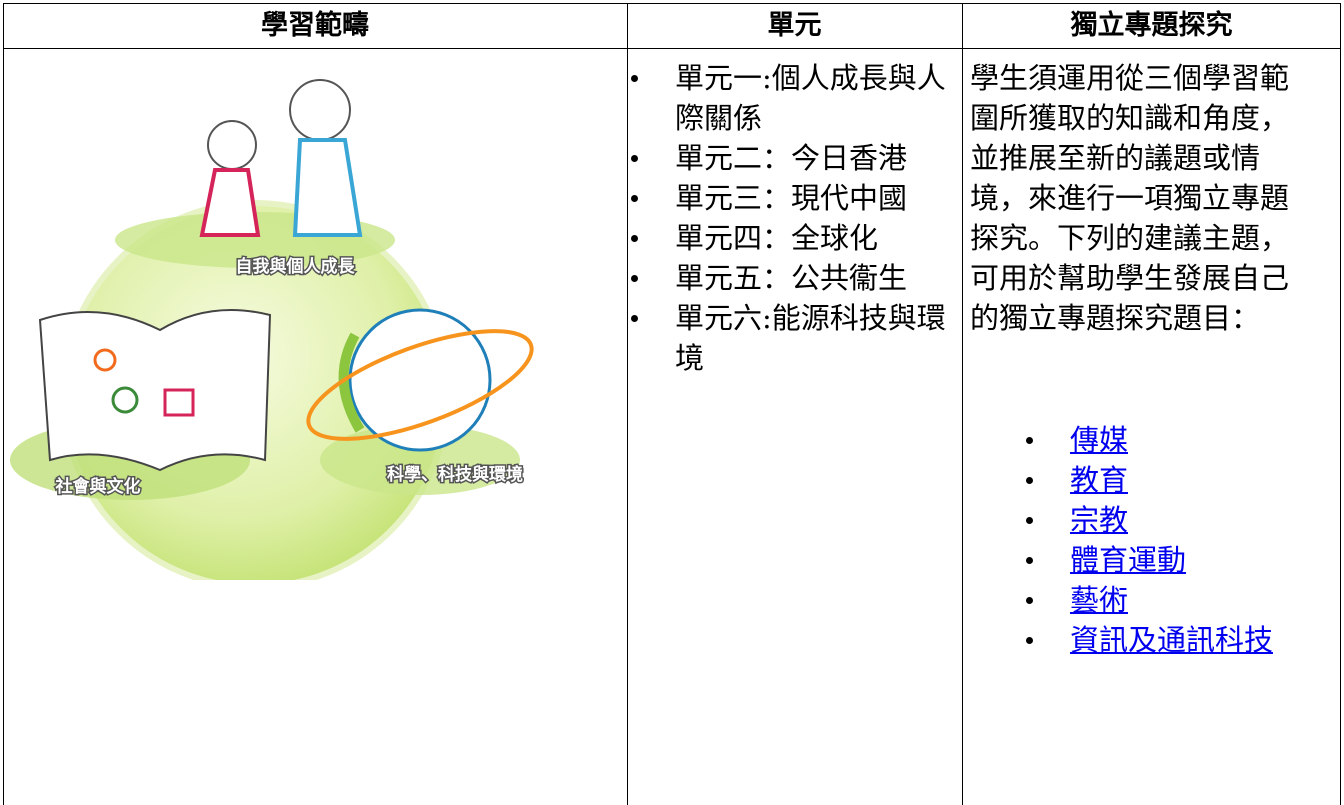  Describe the element at coordinates (1130, 238) in the screenshot. I see `intro-line: 探究。下列的建議主題，` at that location.